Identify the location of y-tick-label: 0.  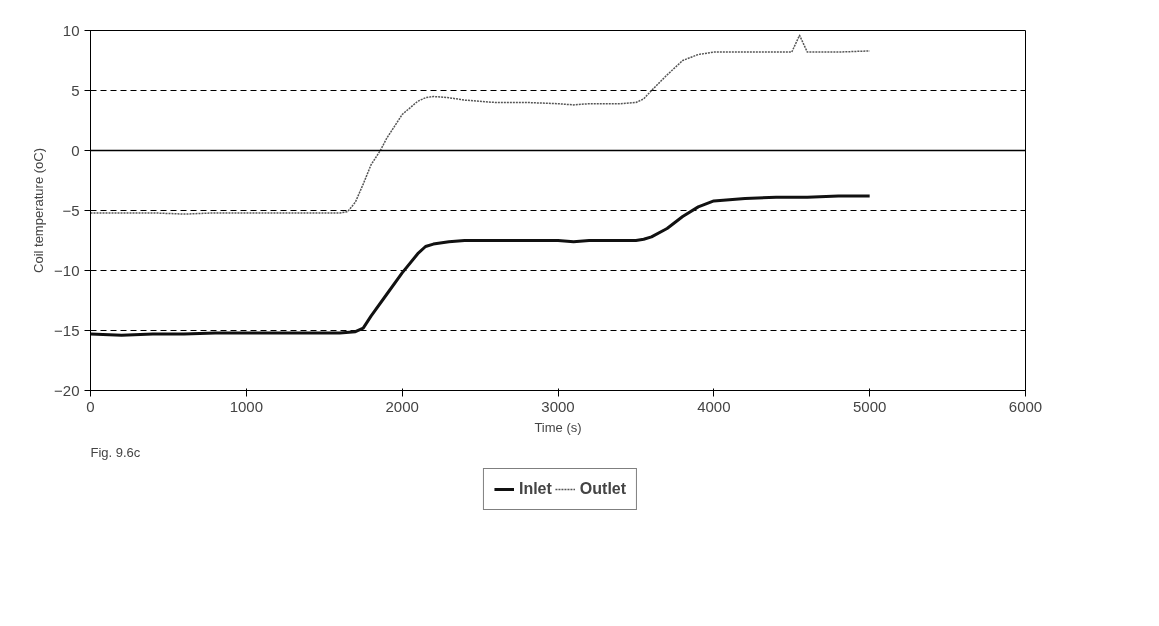
(75, 150).